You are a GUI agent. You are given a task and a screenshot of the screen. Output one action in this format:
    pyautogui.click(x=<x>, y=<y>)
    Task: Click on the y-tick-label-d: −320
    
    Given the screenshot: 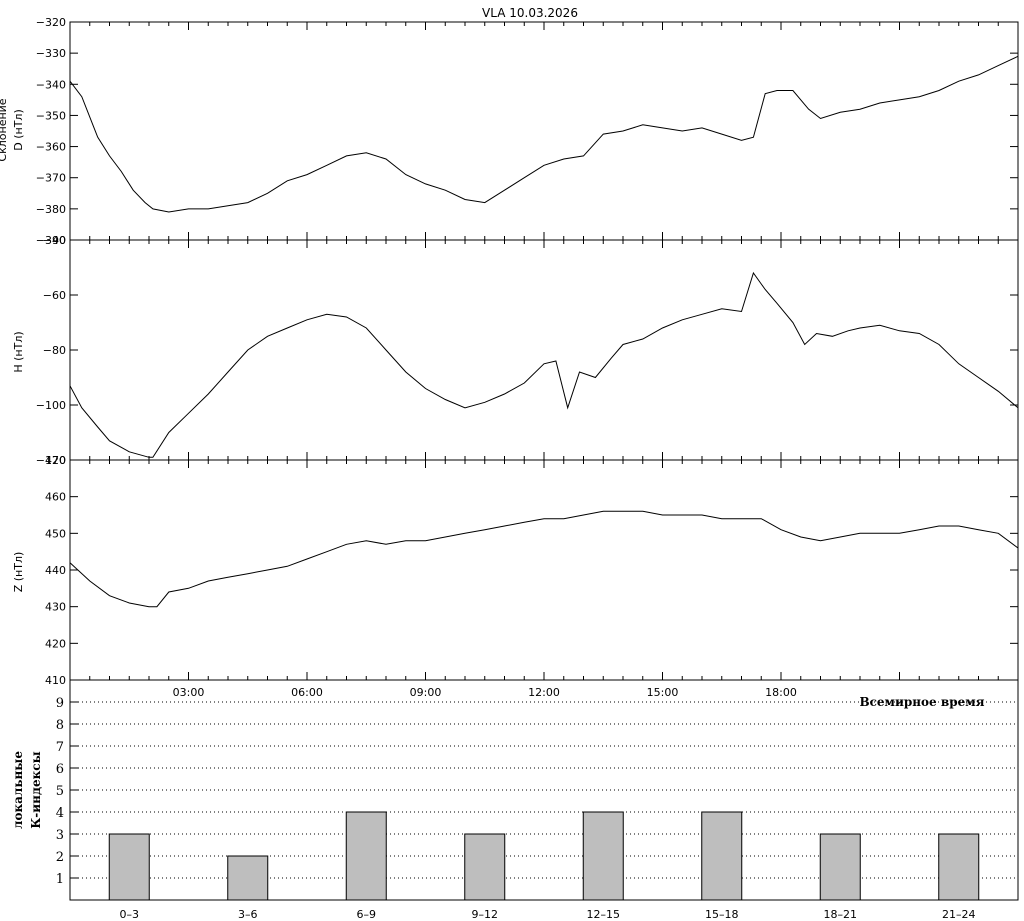 What is the action you would take?
    pyautogui.click(x=51, y=22)
    